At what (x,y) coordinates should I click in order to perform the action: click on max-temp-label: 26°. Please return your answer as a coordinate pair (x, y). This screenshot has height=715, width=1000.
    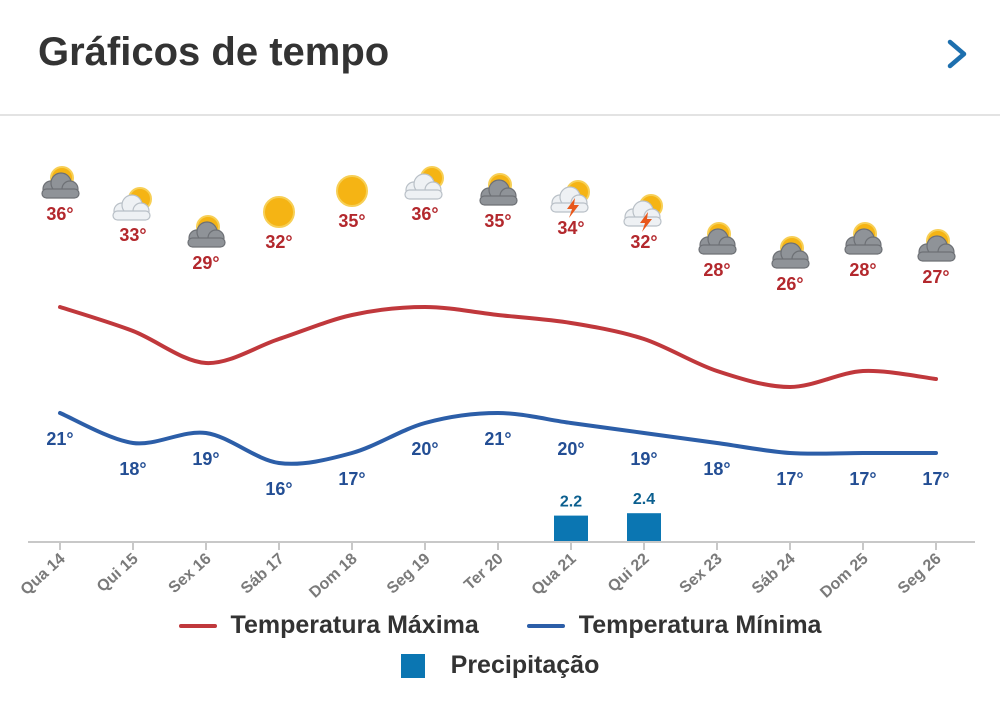
    Looking at the image, I should click on (789, 284).